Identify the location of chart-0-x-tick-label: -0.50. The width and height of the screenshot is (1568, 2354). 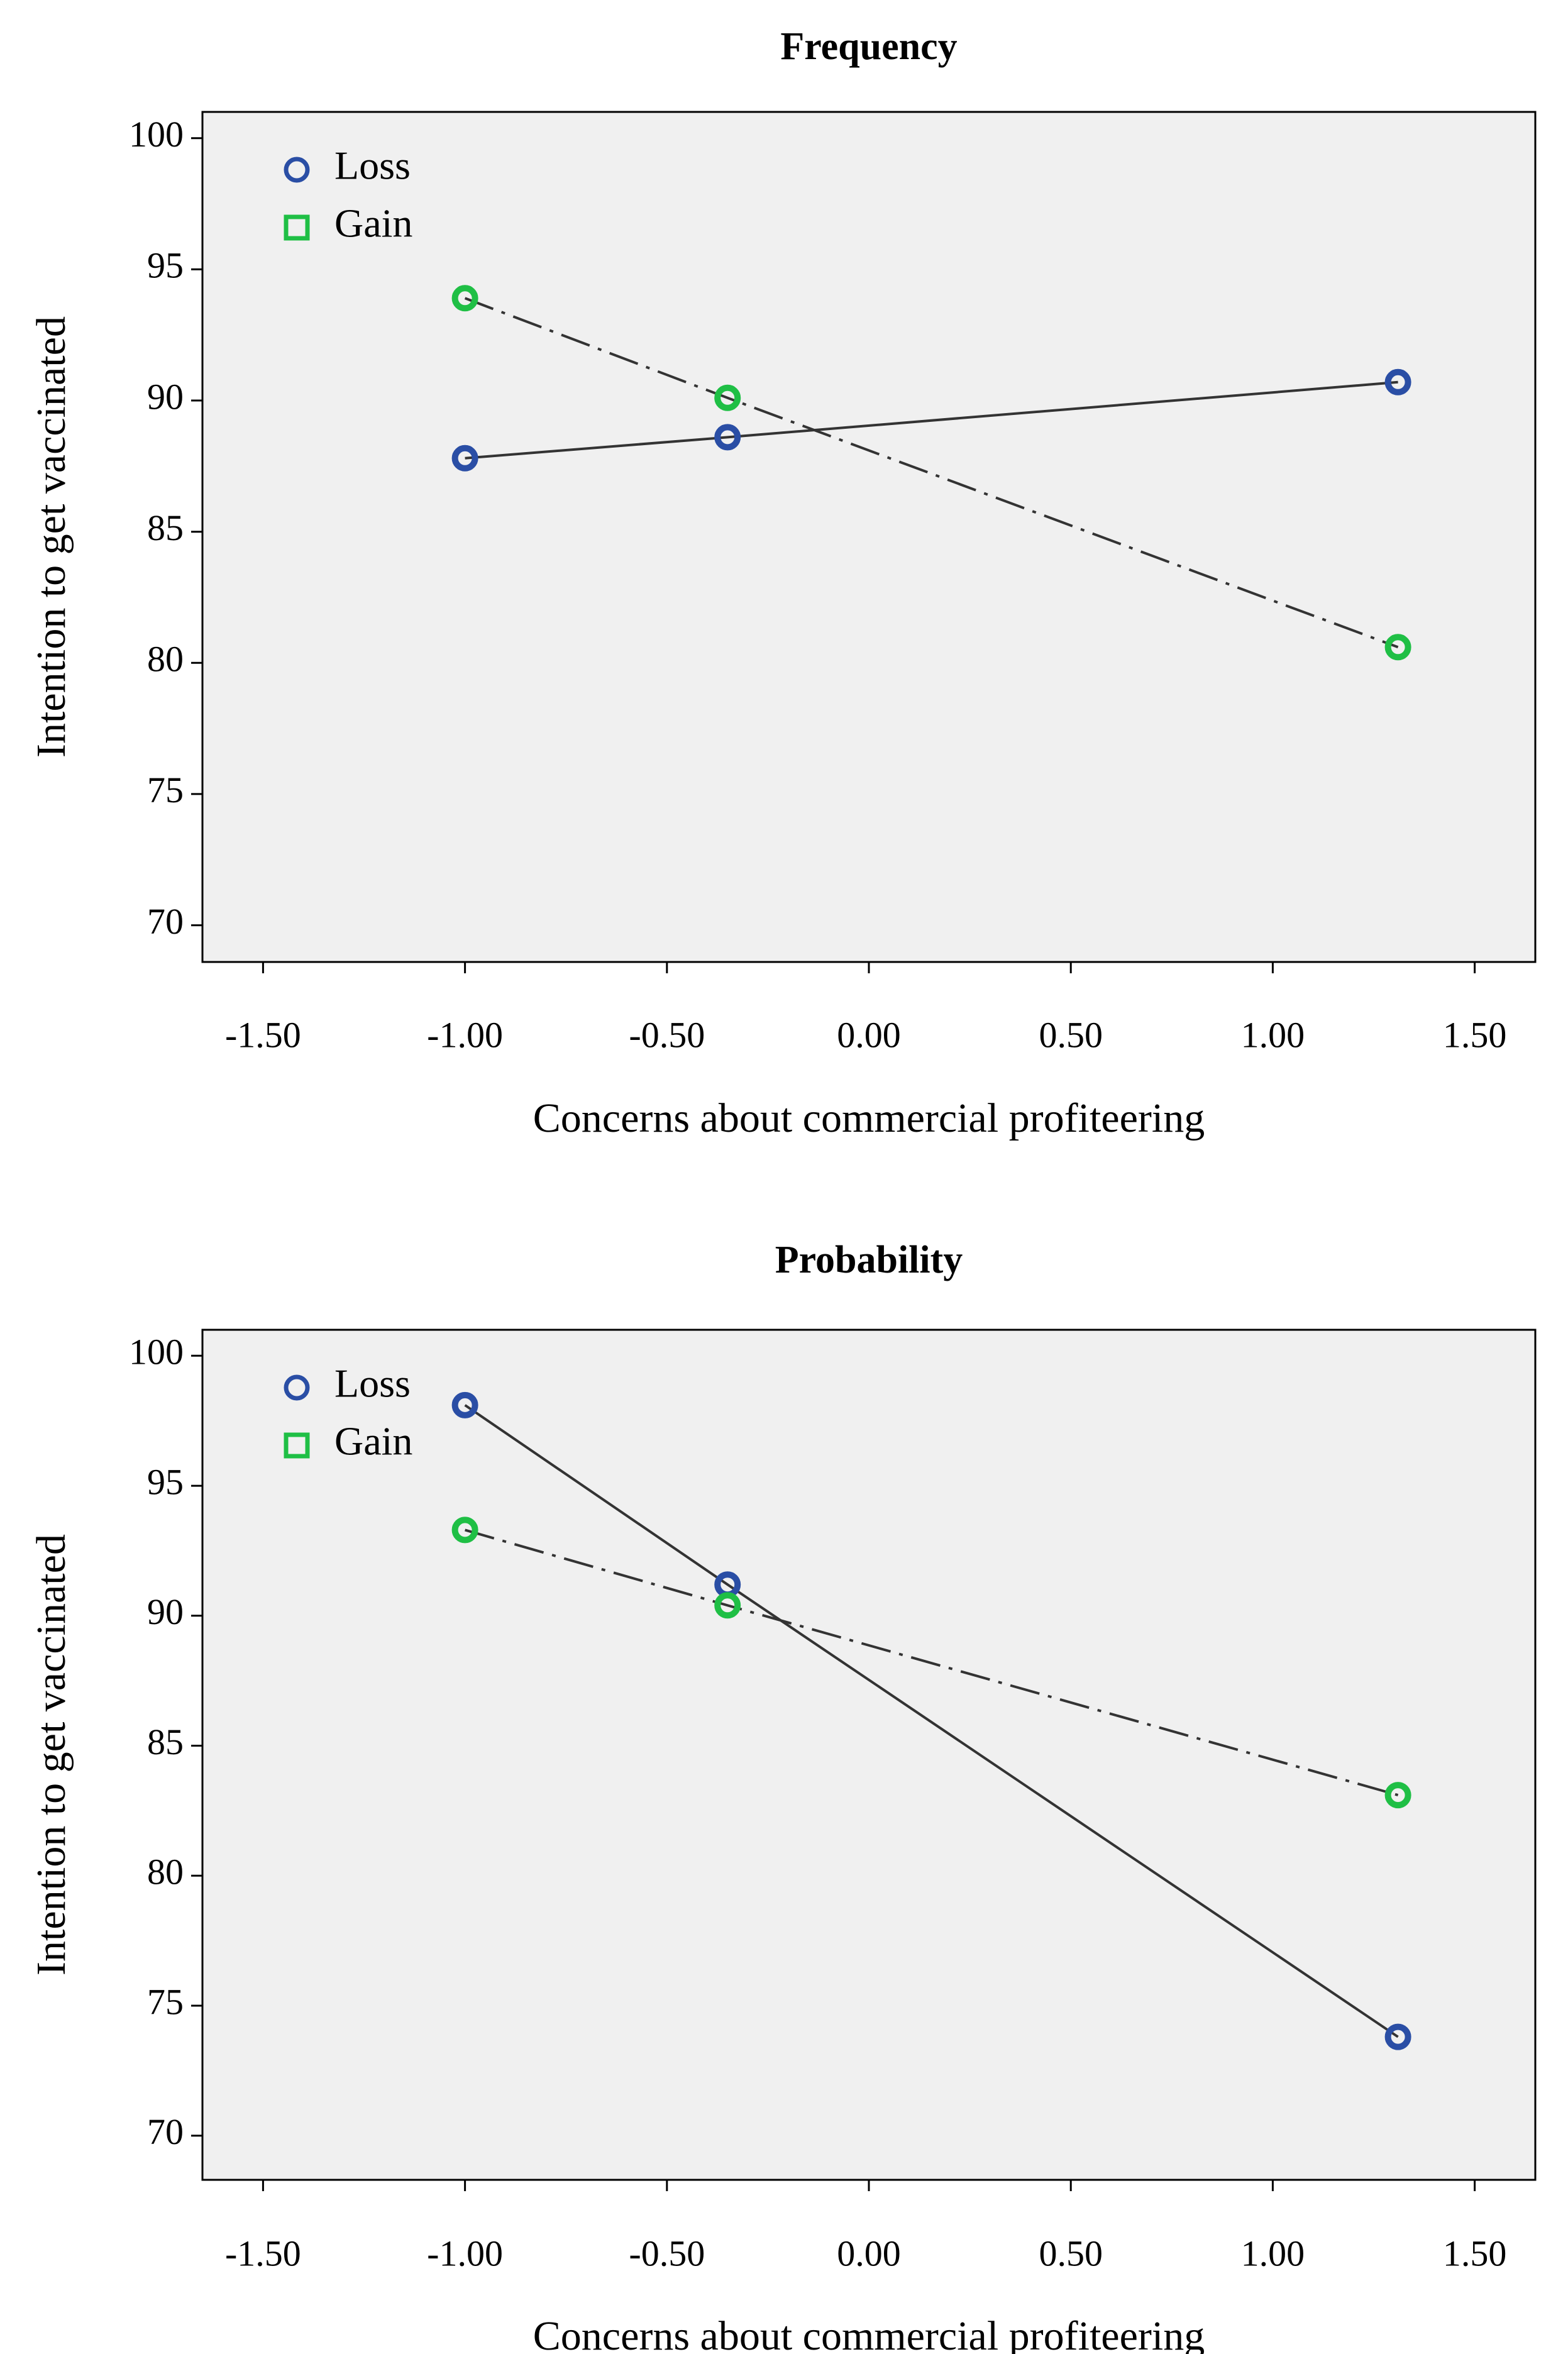
(667, 1034).